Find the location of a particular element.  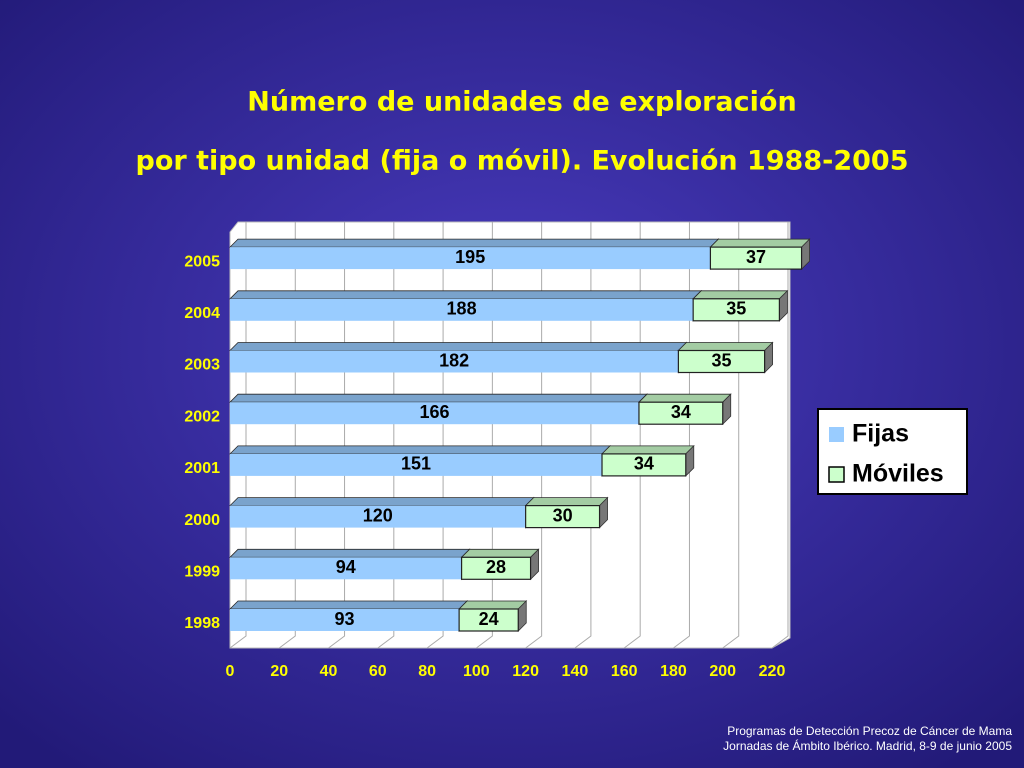

y-tick-label: 2002 is located at coordinates (202, 416).